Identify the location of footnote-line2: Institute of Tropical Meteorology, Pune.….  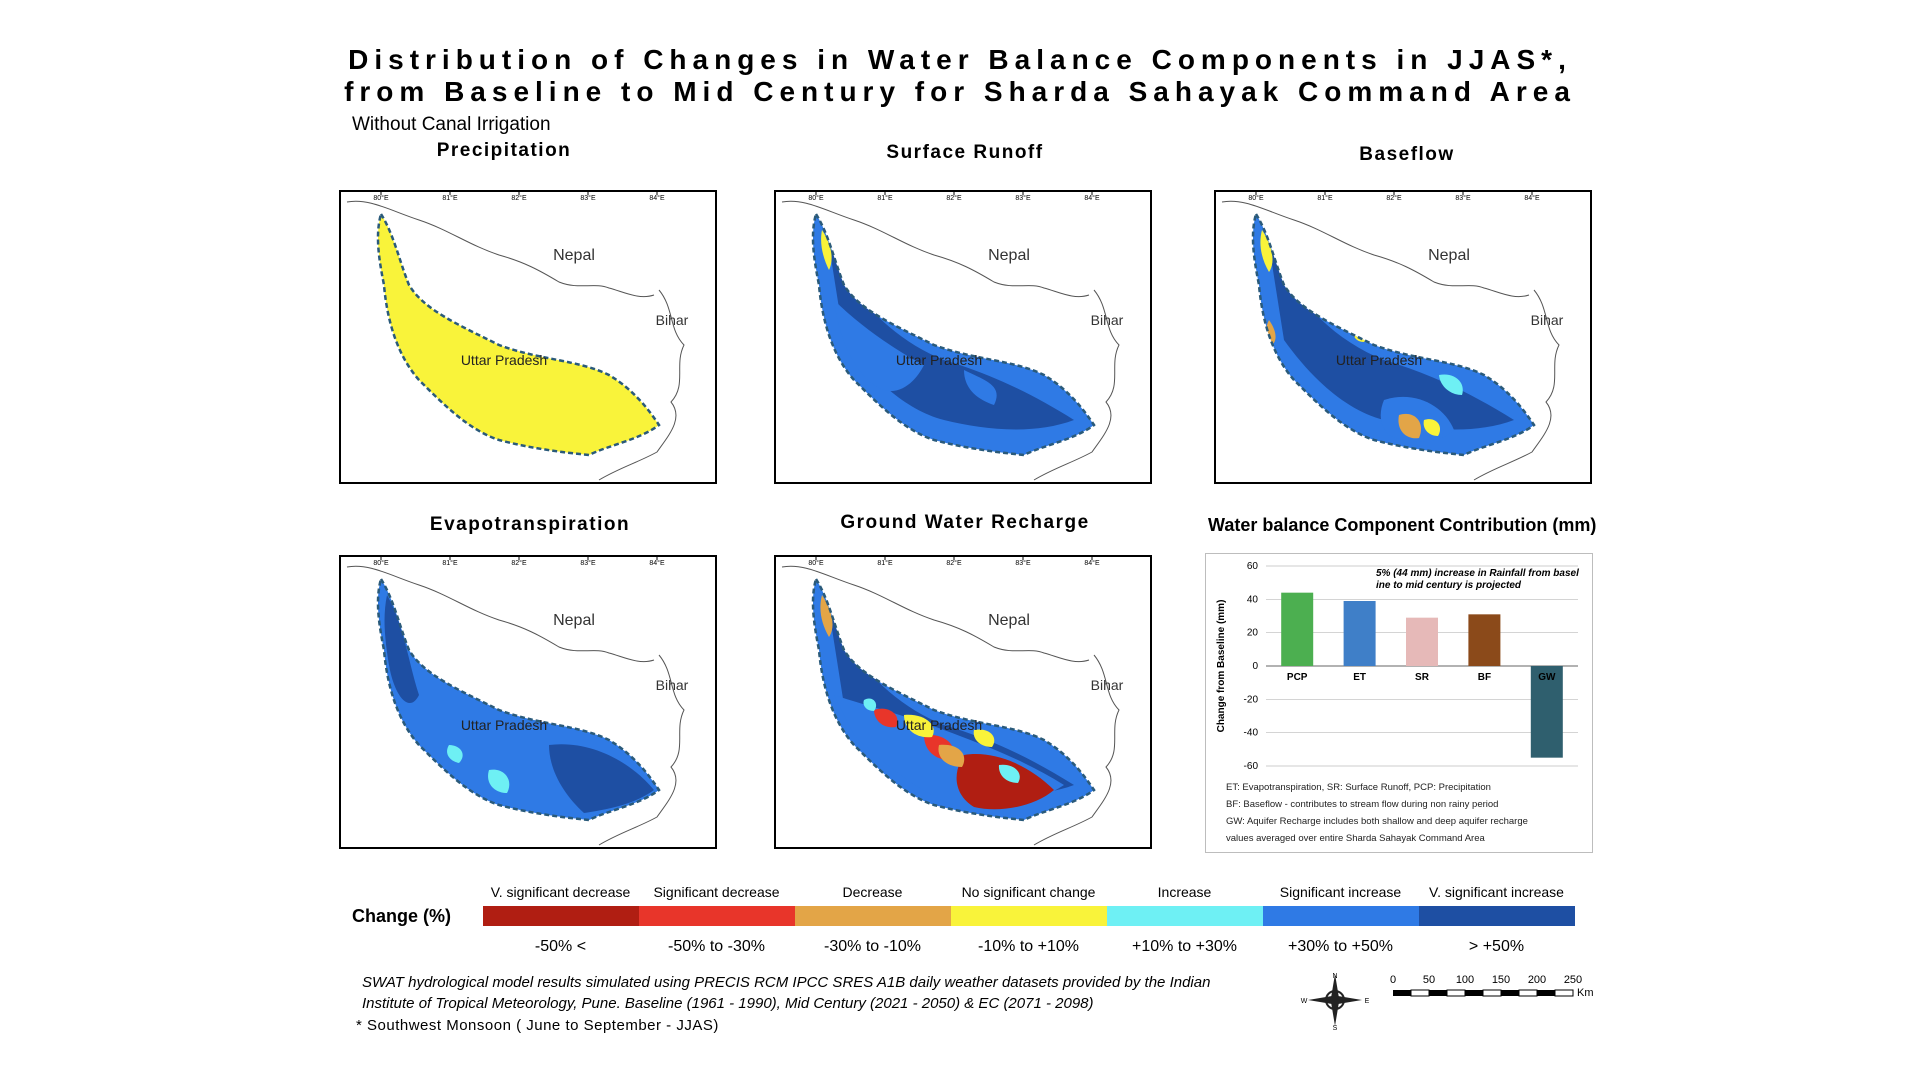
(728, 1003).